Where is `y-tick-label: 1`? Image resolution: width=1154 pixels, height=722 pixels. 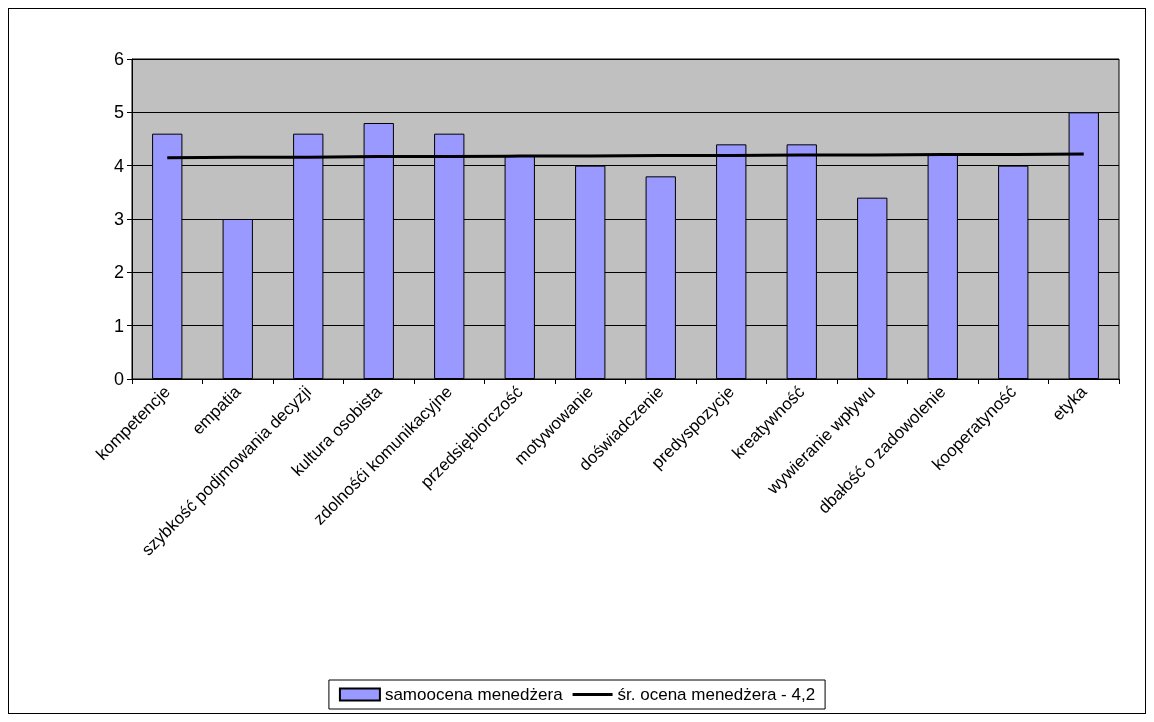
y-tick-label: 1 is located at coordinates (118, 325).